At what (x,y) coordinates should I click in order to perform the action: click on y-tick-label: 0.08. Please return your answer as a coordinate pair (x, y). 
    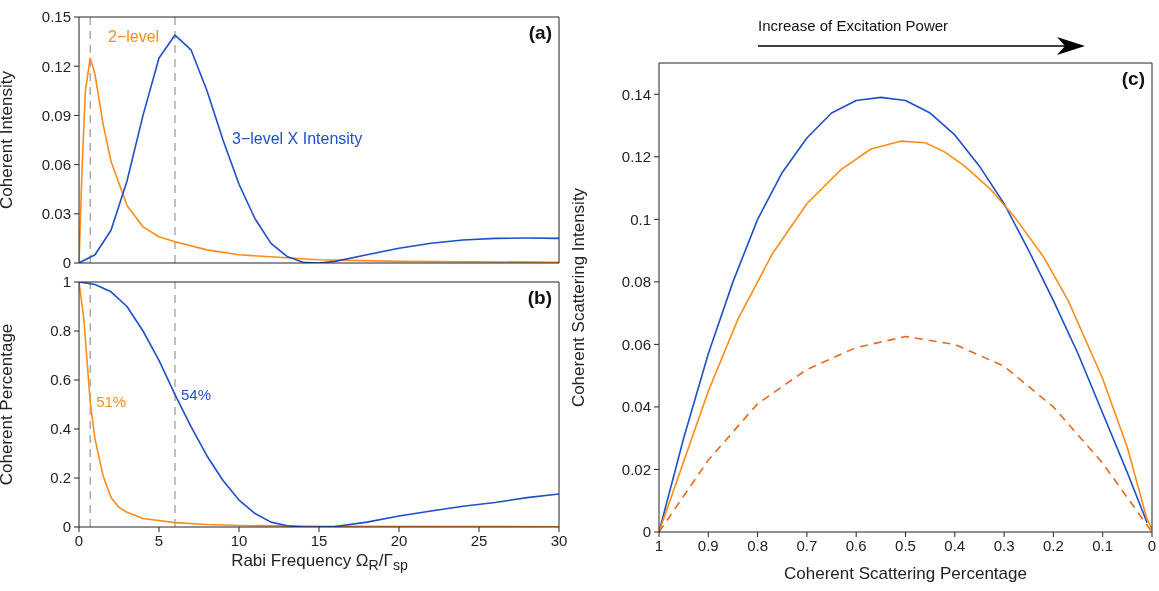
    Looking at the image, I should click on (636, 282).